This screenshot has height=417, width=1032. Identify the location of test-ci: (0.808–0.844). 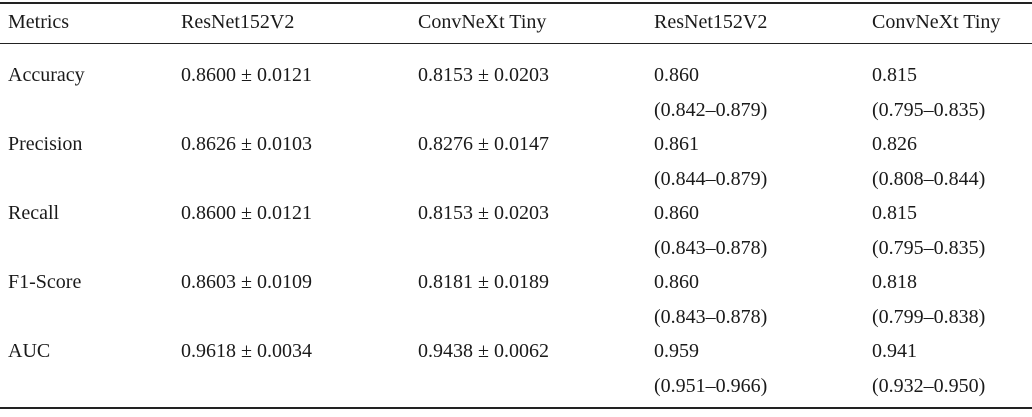
(929, 179).